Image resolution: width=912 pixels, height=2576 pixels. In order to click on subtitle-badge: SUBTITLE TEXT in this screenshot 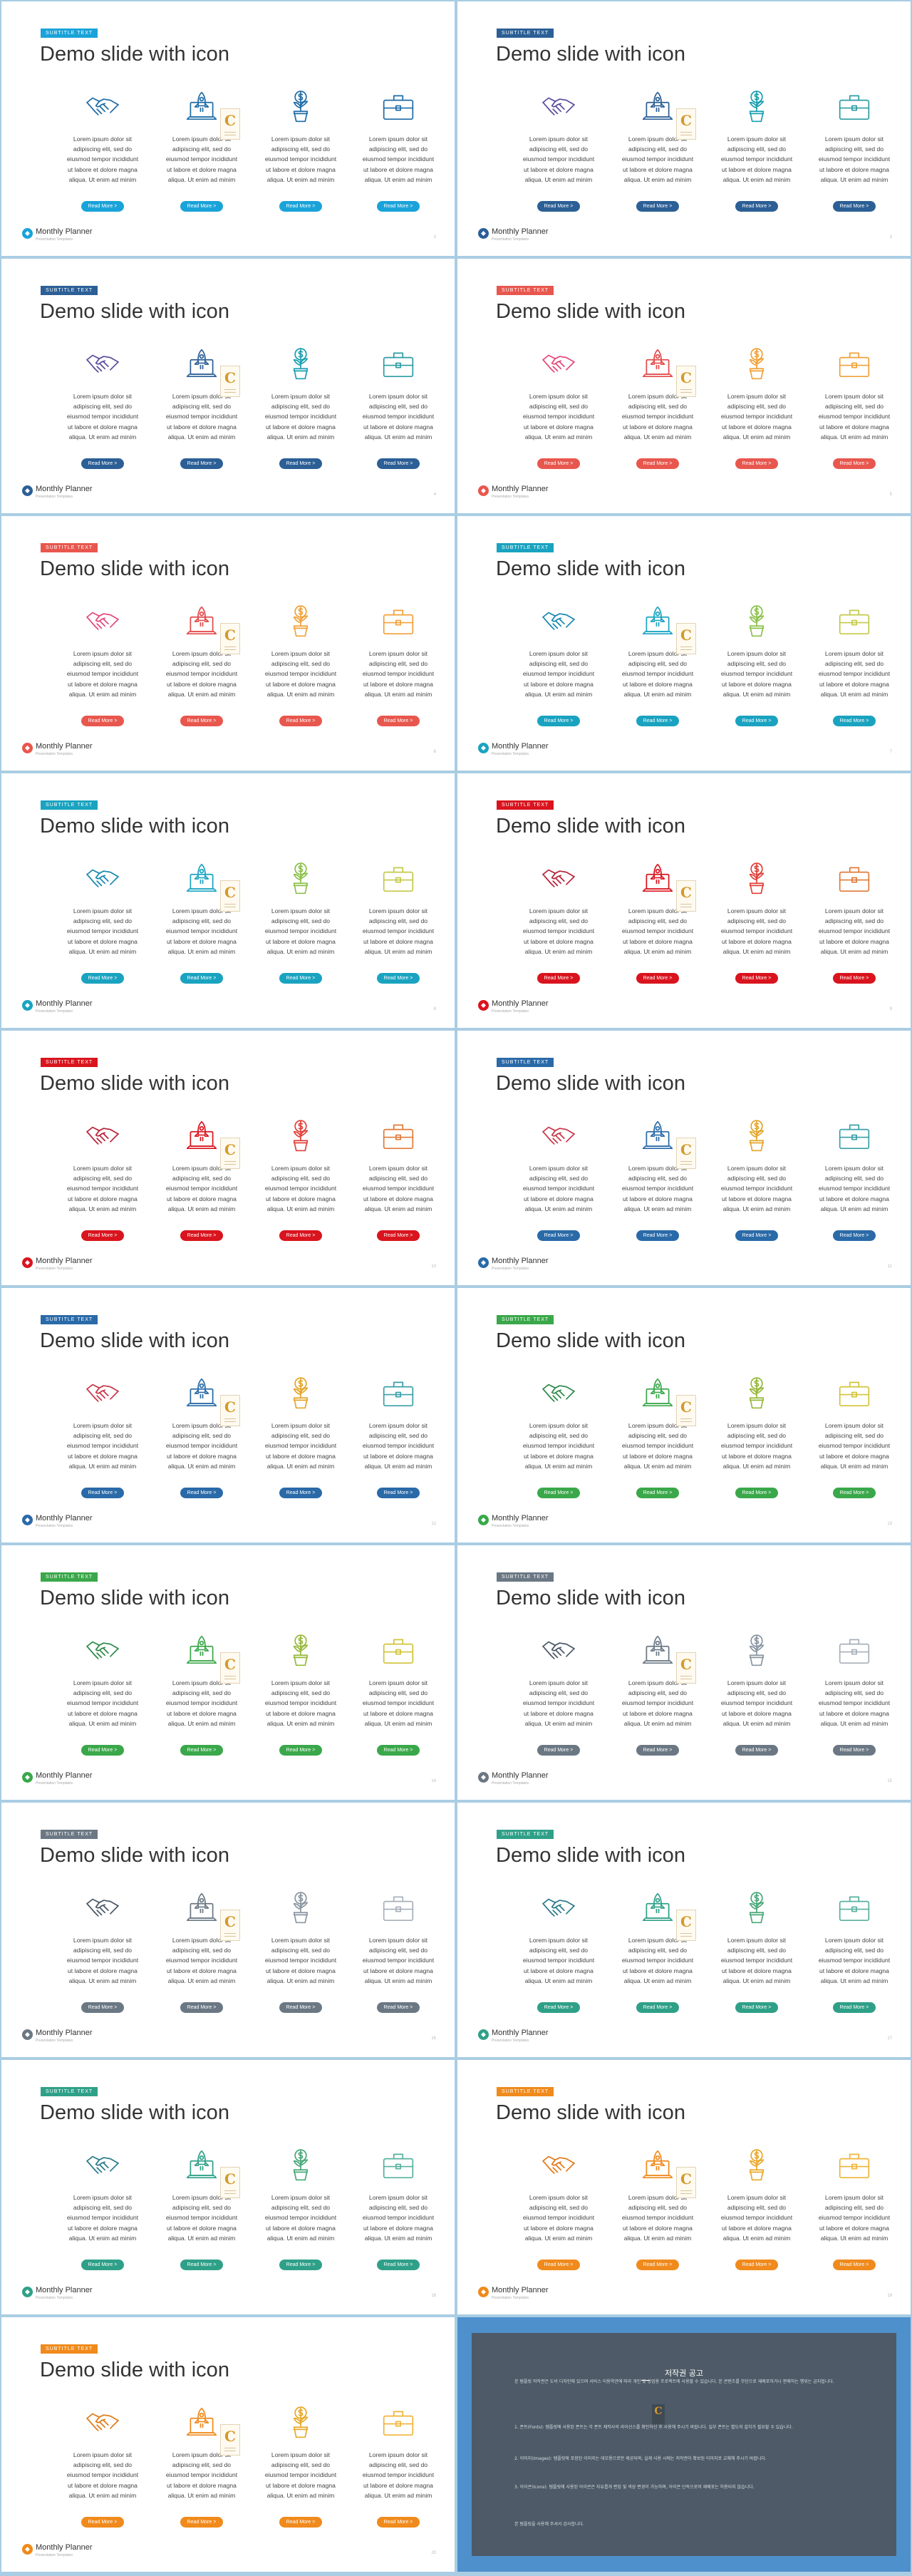, I will do `click(69, 2091)`.